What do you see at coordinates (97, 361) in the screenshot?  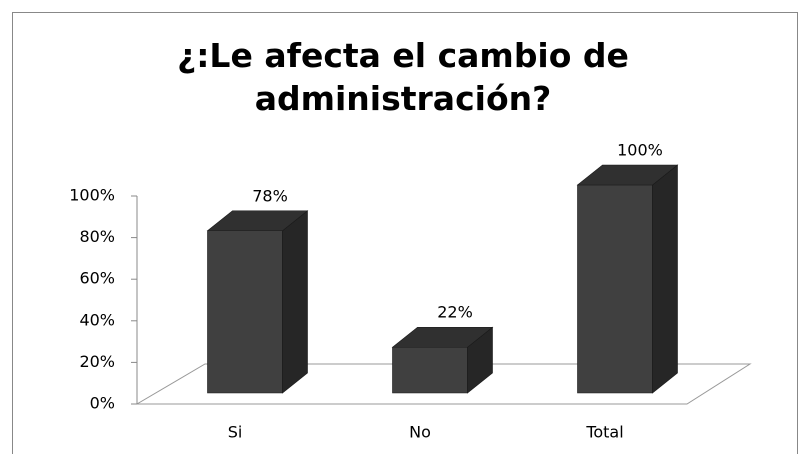 I see `y-tick-label: 20%` at bounding box center [97, 361].